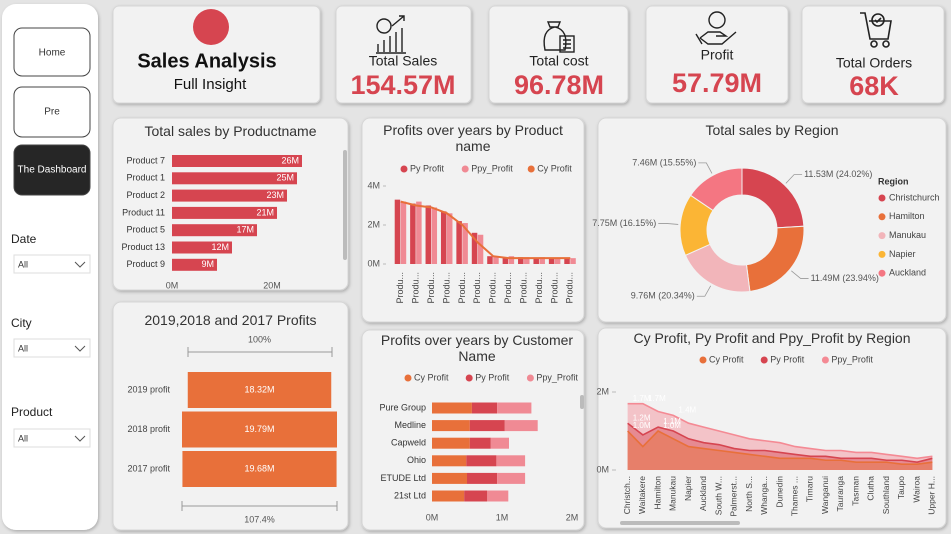  Describe the element at coordinates (672, 421) in the screenshot. I see `value-label: 1.1M` at that location.